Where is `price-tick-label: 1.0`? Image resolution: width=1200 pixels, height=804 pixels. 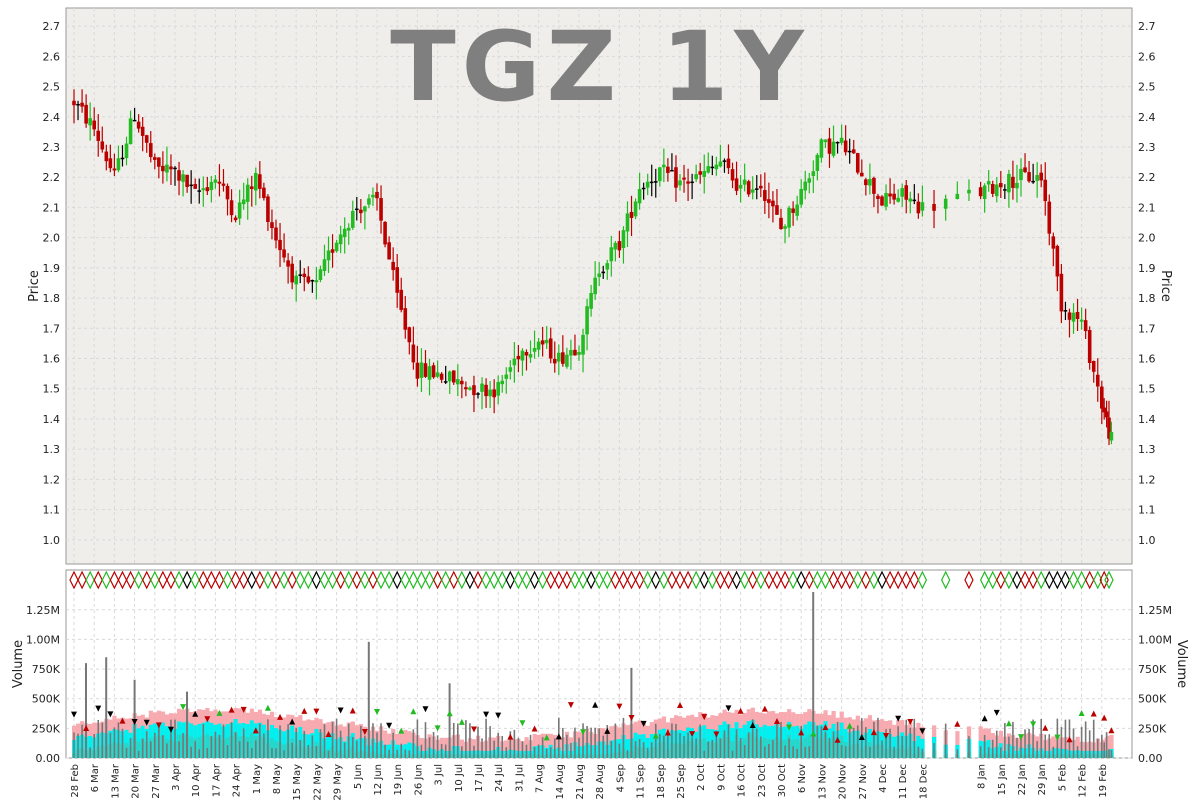
price-tick-label: 1.0 is located at coordinates (52, 540).